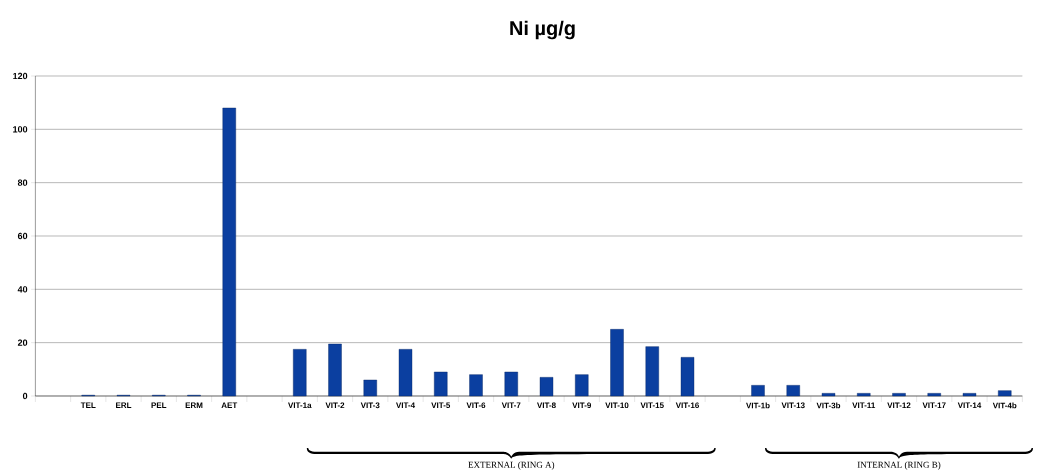  What do you see at coordinates (88, 405) in the screenshot?
I see `x-tick-label: TEL` at bounding box center [88, 405].